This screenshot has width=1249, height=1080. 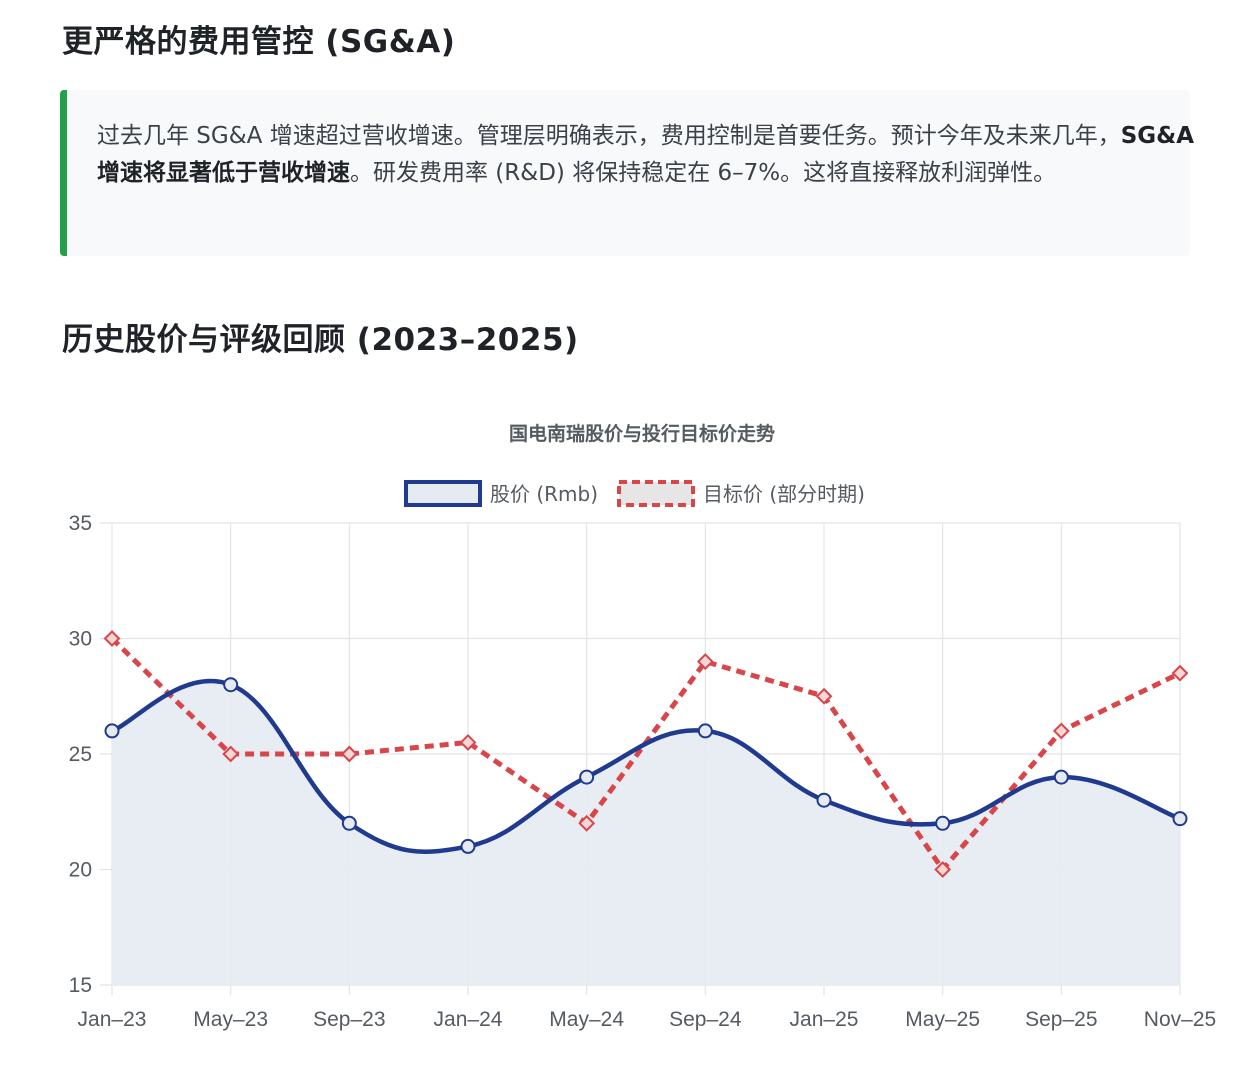 What do you see at coordinates (80, 639) in the screenshot?
I see `y-tick-label: 30` at bounding box center [80, 639].